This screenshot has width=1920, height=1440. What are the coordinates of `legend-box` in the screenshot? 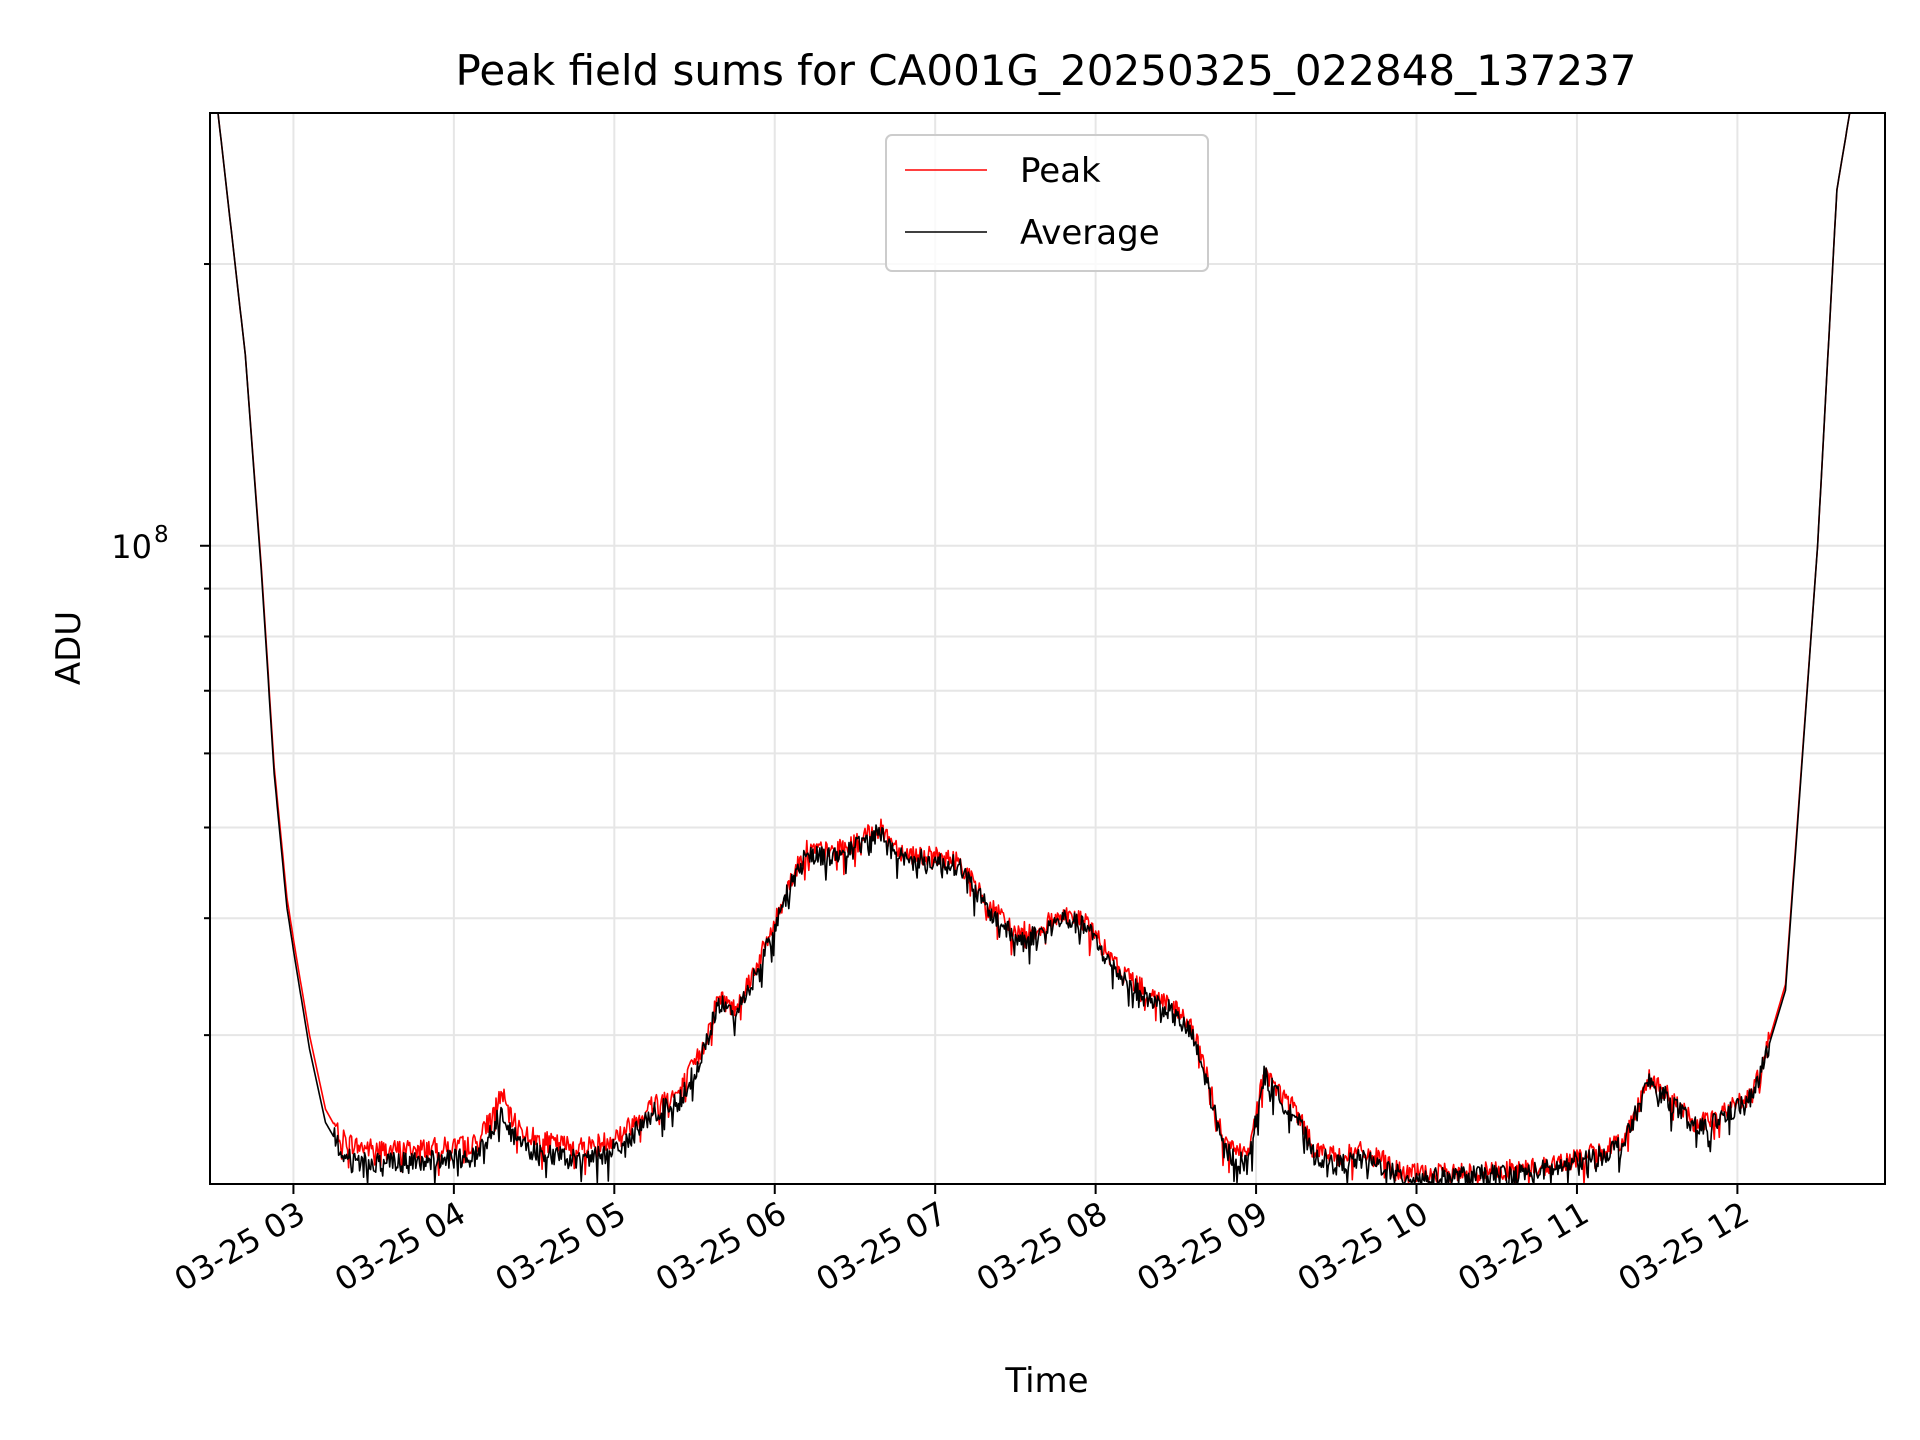 It's located at (1047, 203).